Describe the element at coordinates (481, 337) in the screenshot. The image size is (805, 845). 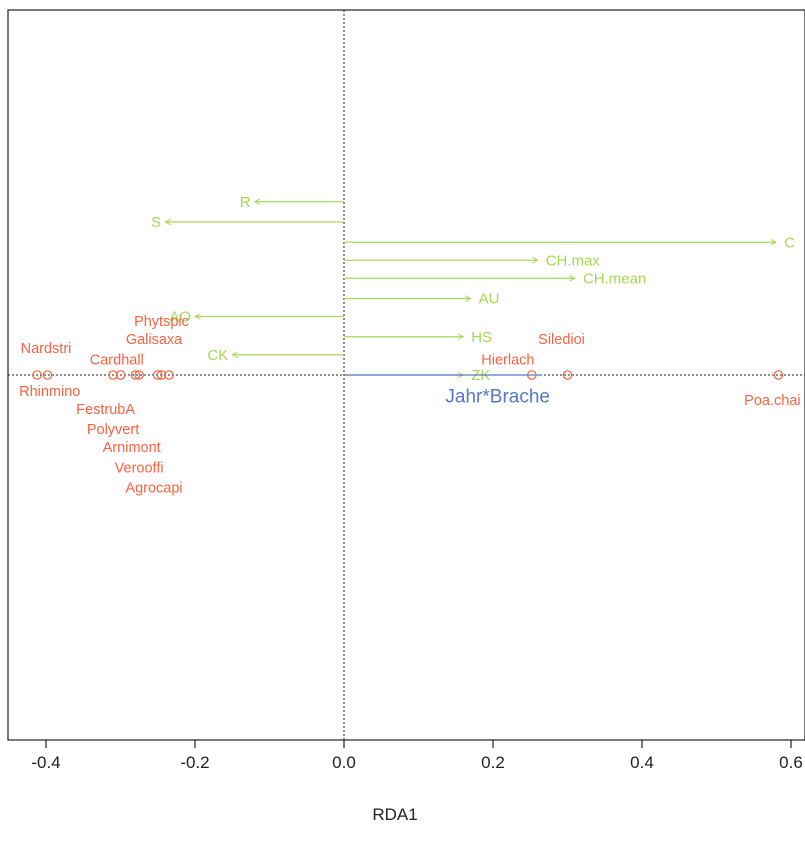
I see `env-label-hs: HS` at that location.